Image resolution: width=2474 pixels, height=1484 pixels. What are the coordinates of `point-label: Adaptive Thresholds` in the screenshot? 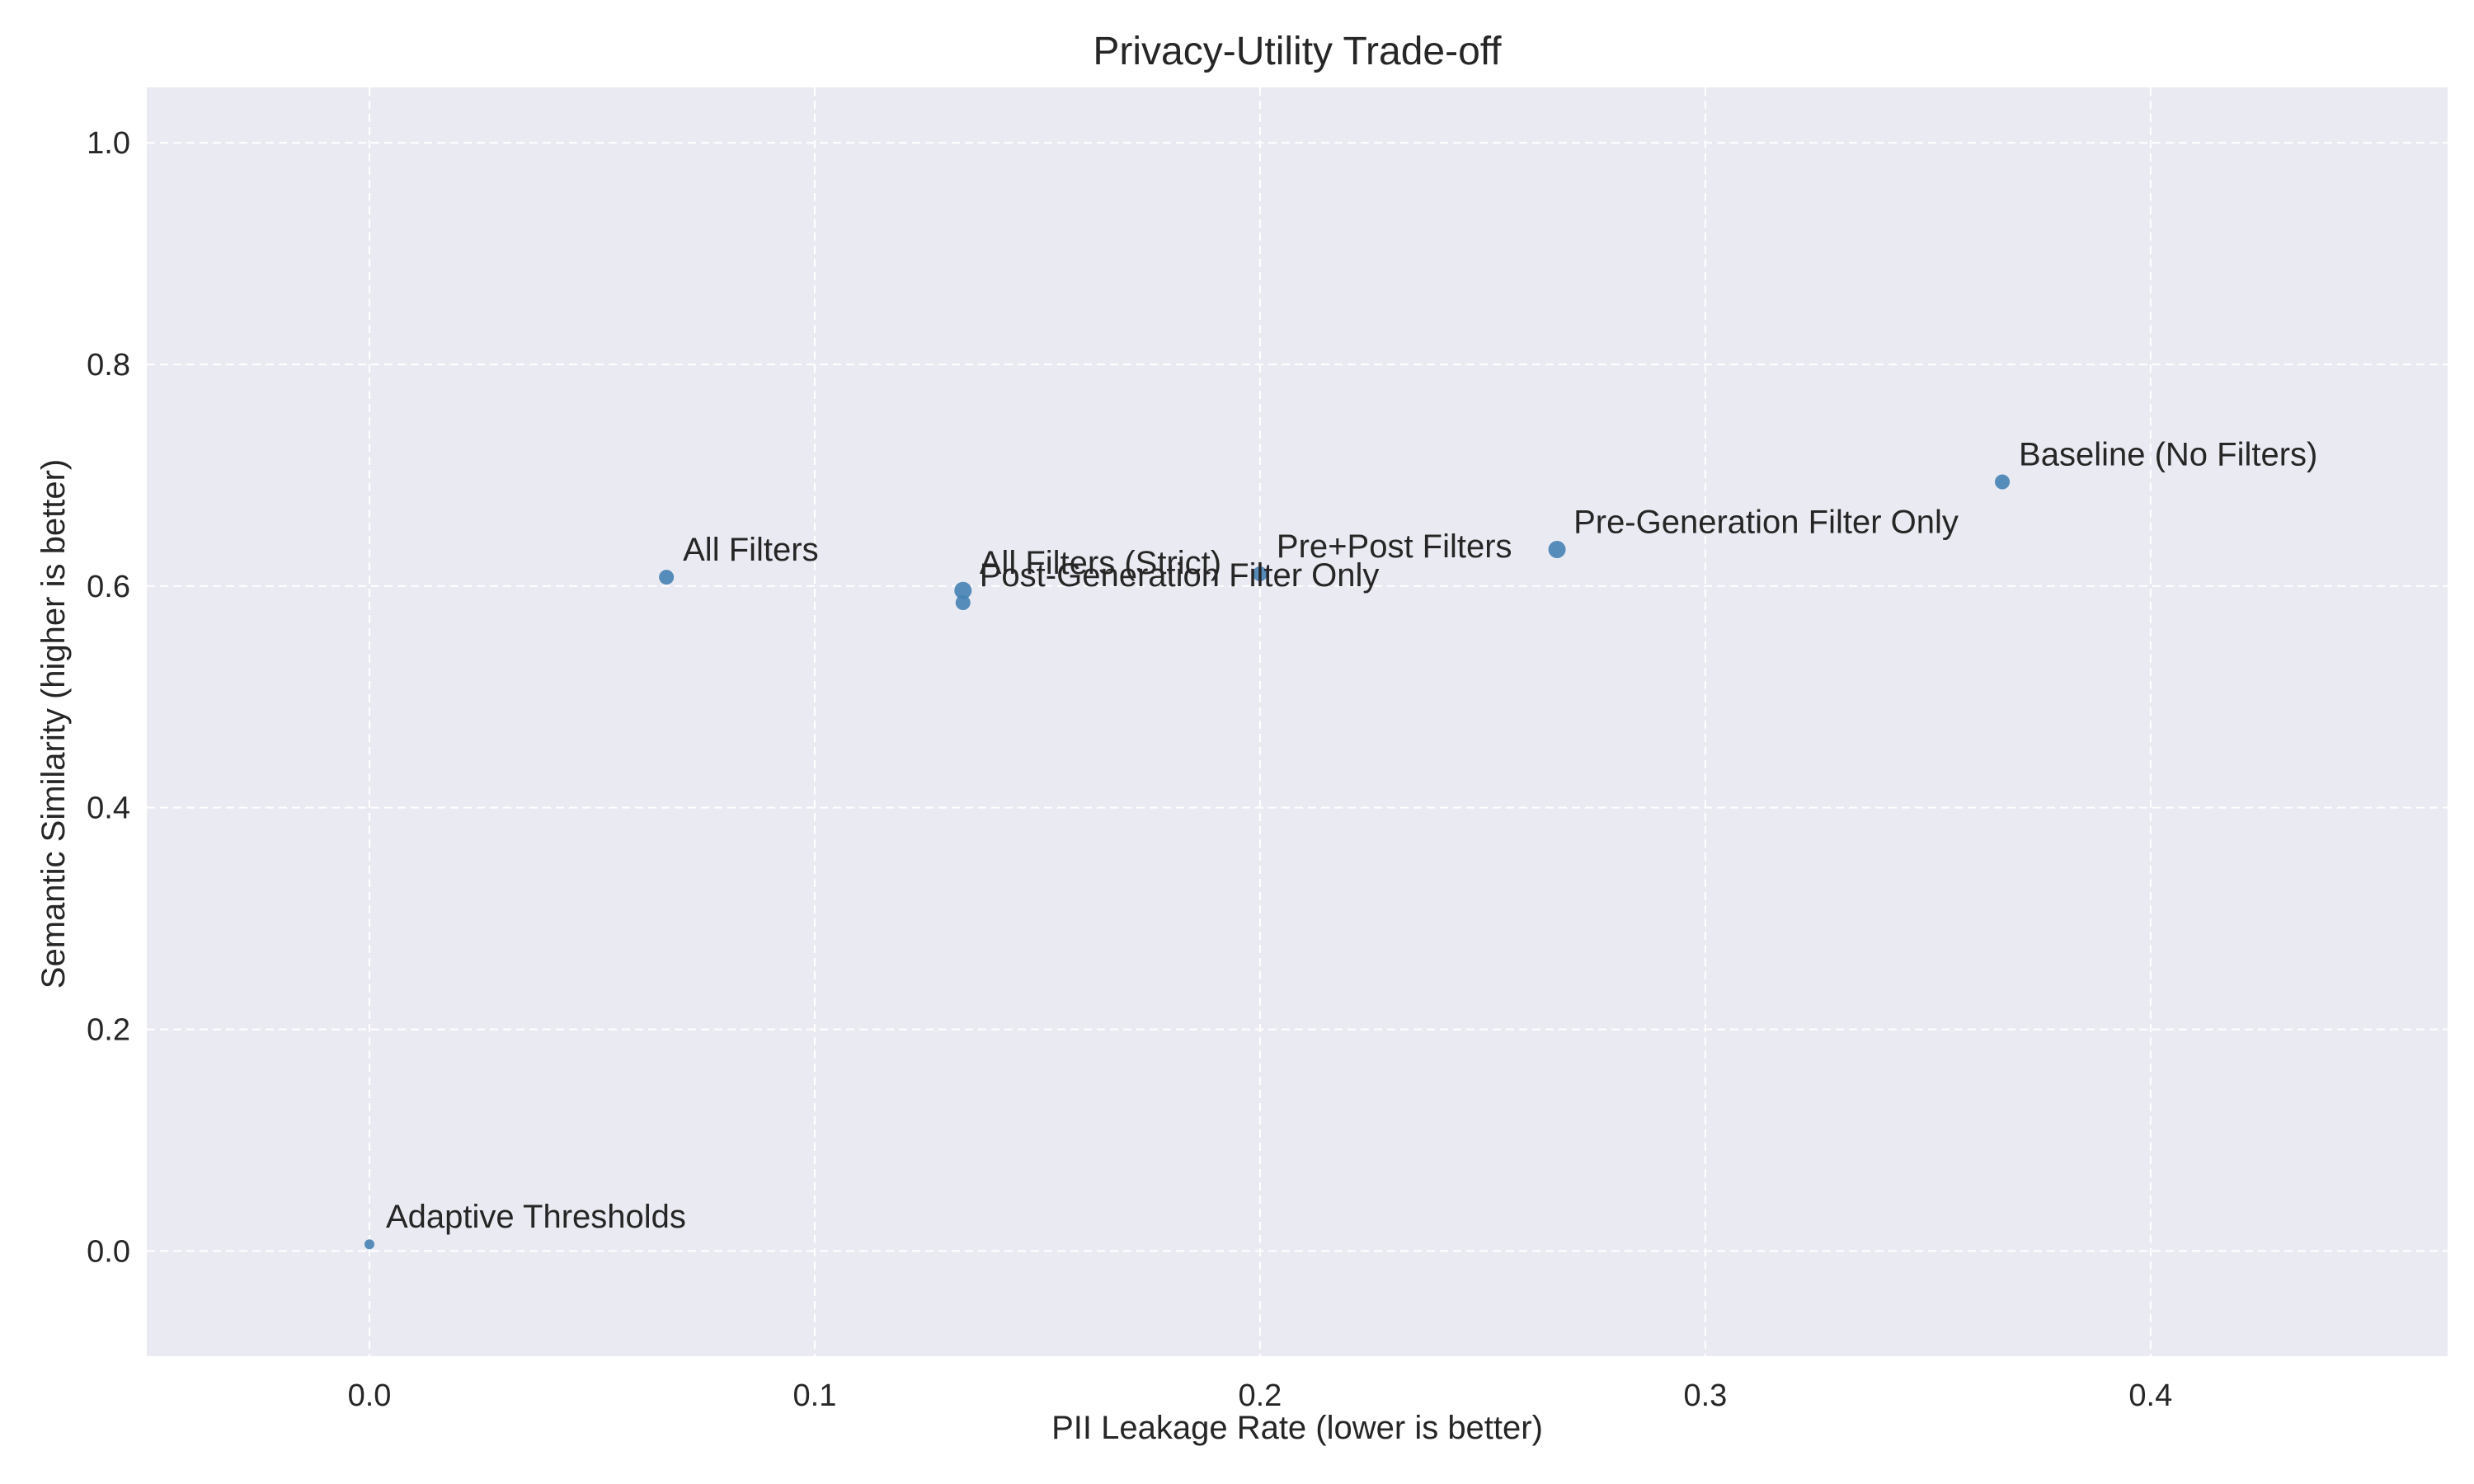 It's located at (536, 1217).